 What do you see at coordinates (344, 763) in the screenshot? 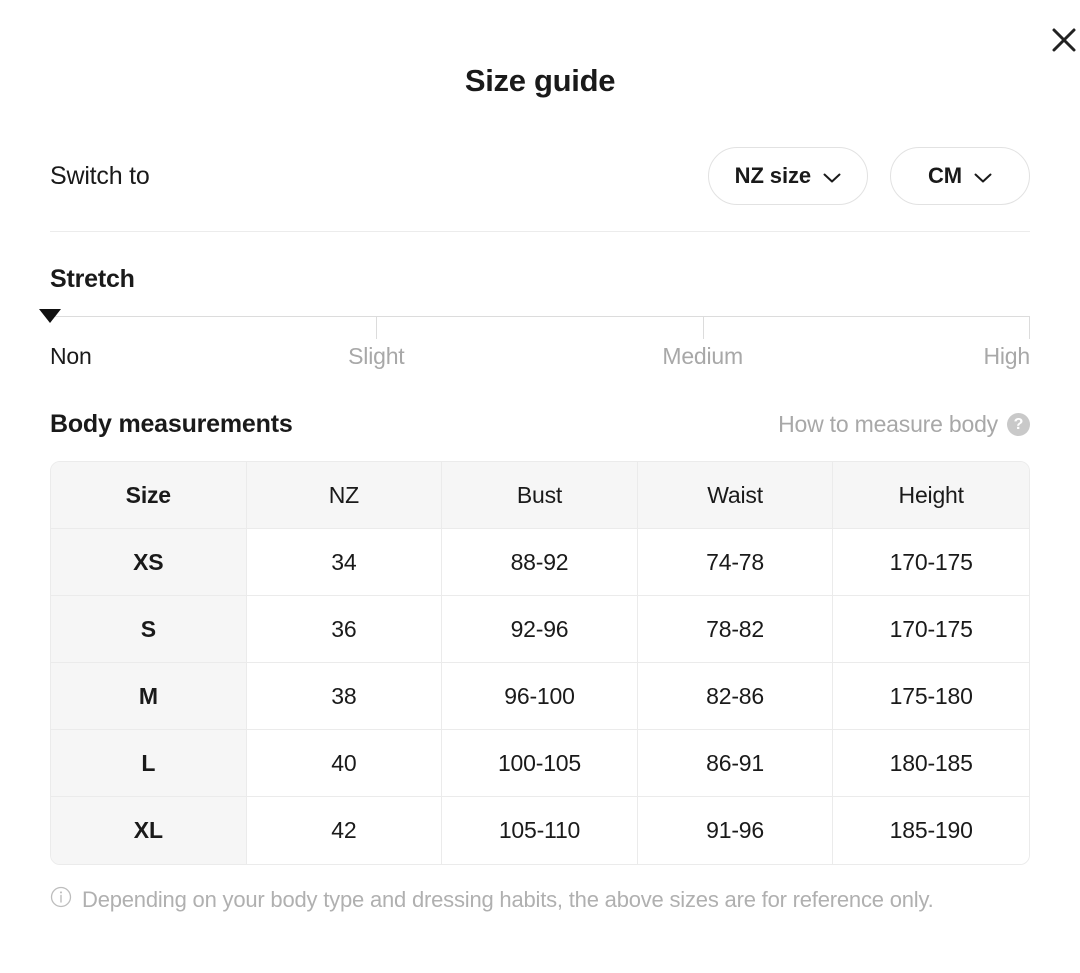
I see `cell-nz: 40` at bounding box center [344, 763].